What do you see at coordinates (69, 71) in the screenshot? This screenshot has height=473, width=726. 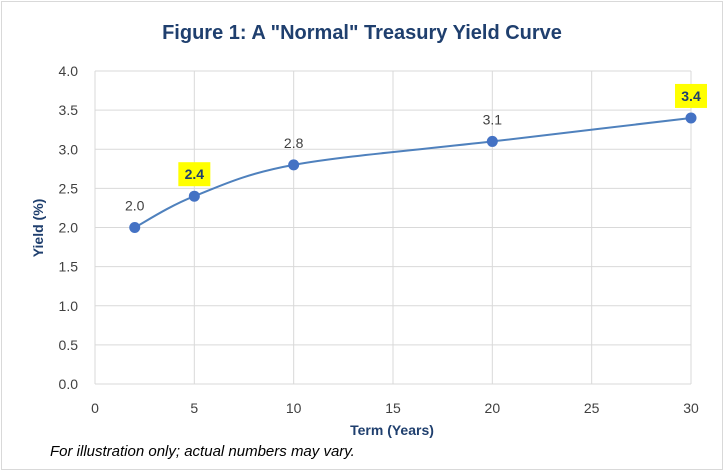 I see `y-tick-label: 4.0` at bounding box center [69, 71].